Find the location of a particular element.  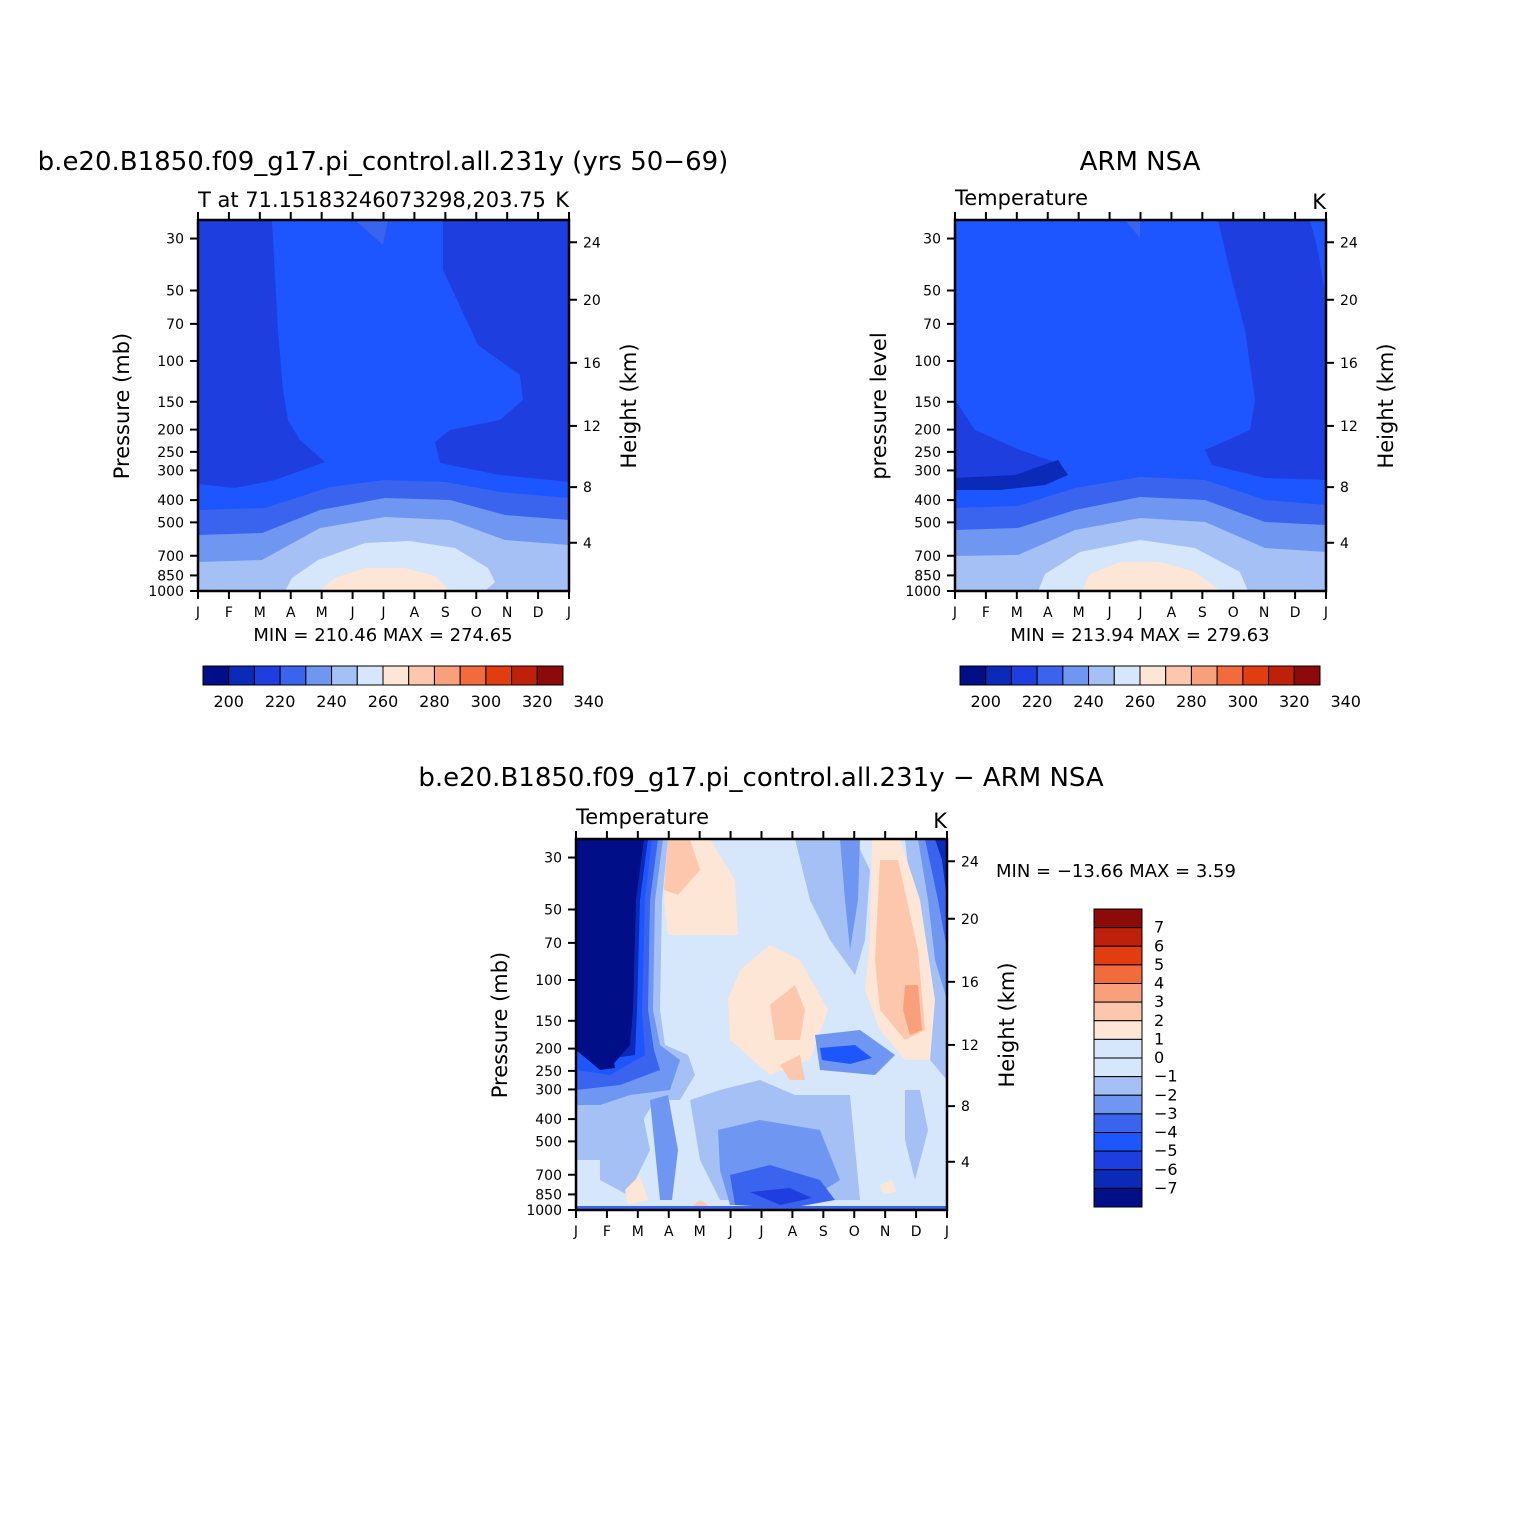

y-tick-label: 250 is located at coordinates (548, 1072).